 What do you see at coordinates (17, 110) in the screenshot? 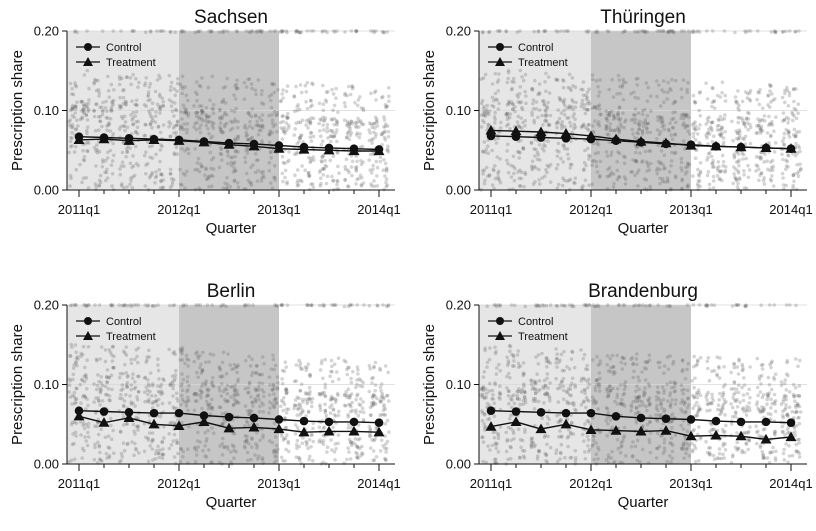
I see `y-axis-label: Prescription share` at bounding box center [17, 110].